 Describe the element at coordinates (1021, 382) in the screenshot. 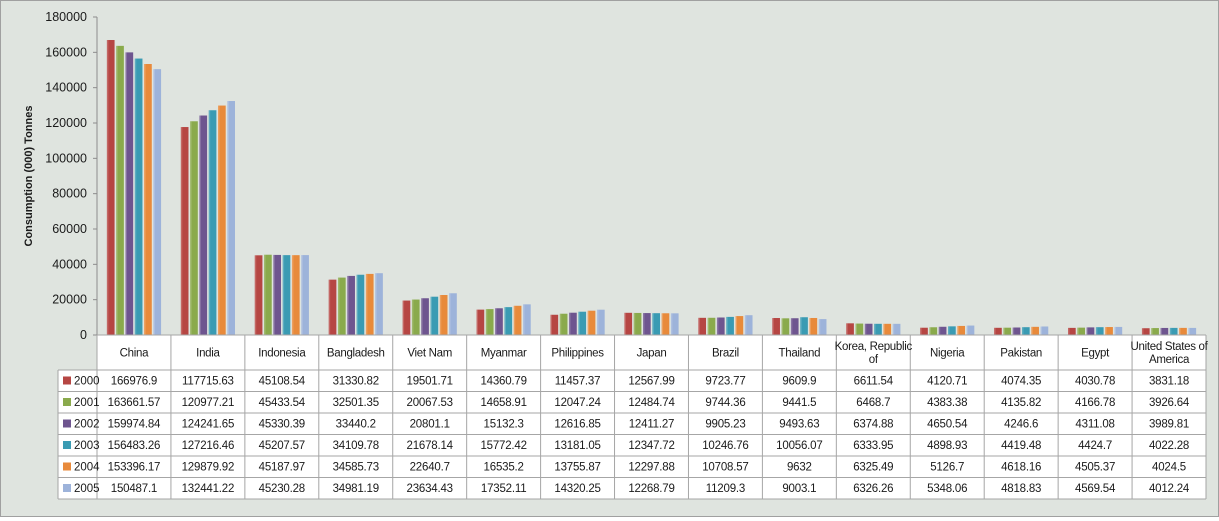

I see `data-label: 4074.35` at that location.